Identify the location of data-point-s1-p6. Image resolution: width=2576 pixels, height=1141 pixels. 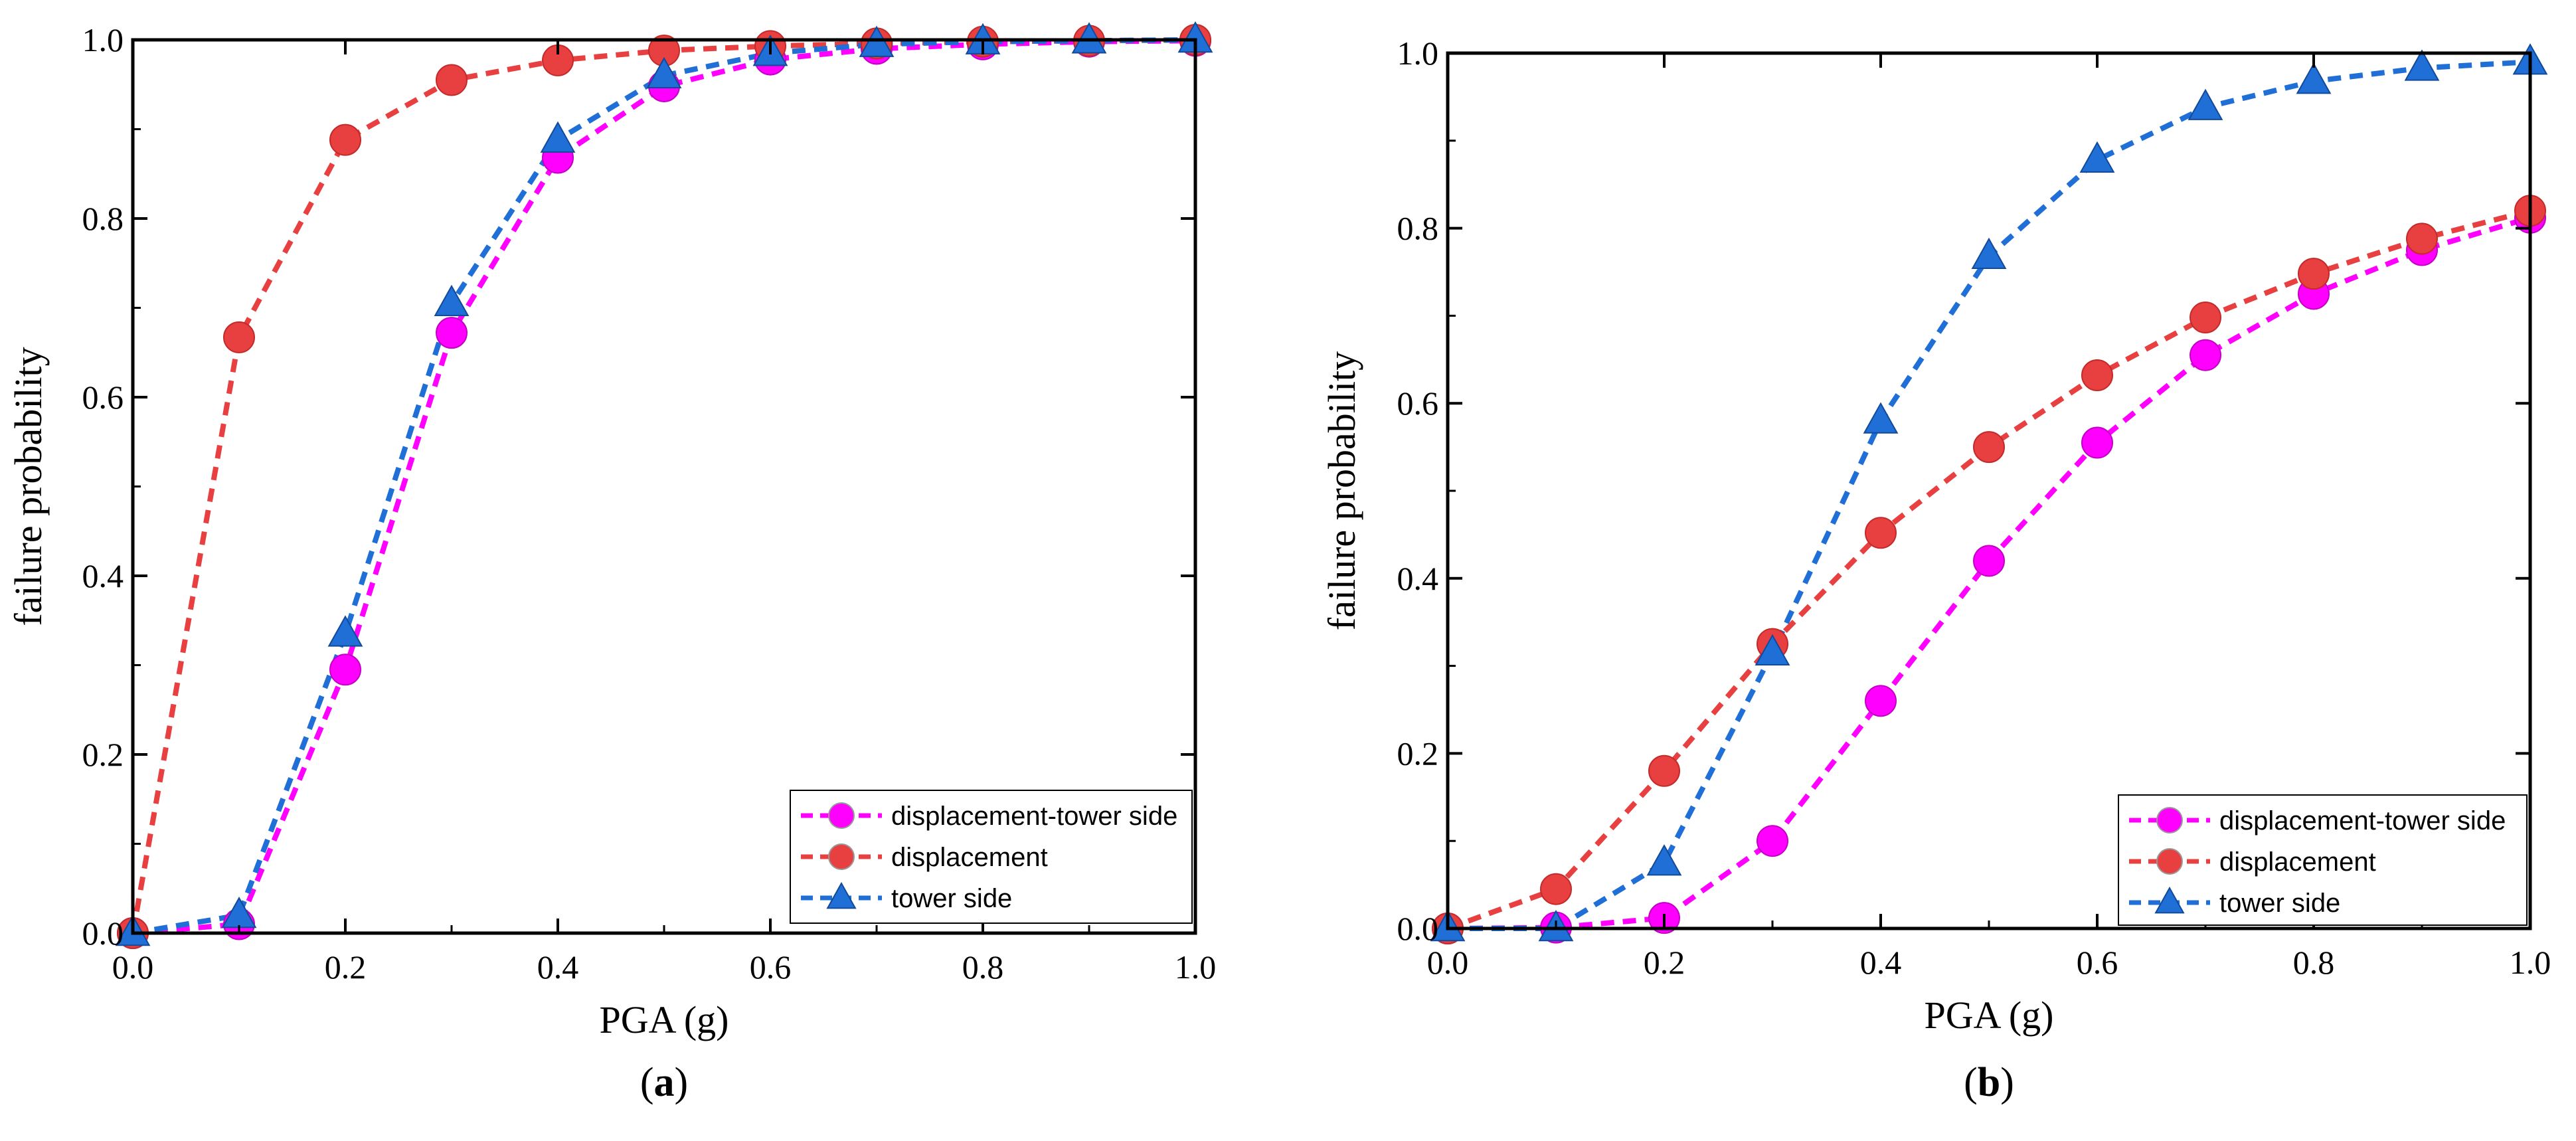
(2097, 375).